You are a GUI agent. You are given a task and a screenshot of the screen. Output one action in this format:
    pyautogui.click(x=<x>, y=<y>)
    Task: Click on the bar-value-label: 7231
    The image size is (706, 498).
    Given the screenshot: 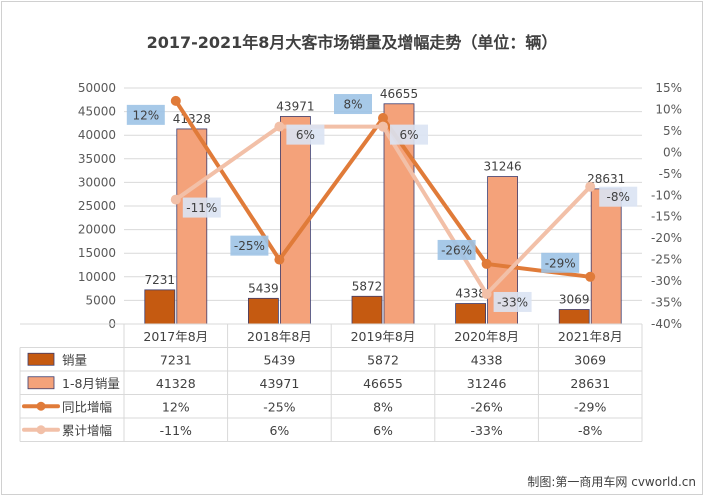 What is the action you would take?
    pyautogui.click(x=160, y=280)
    